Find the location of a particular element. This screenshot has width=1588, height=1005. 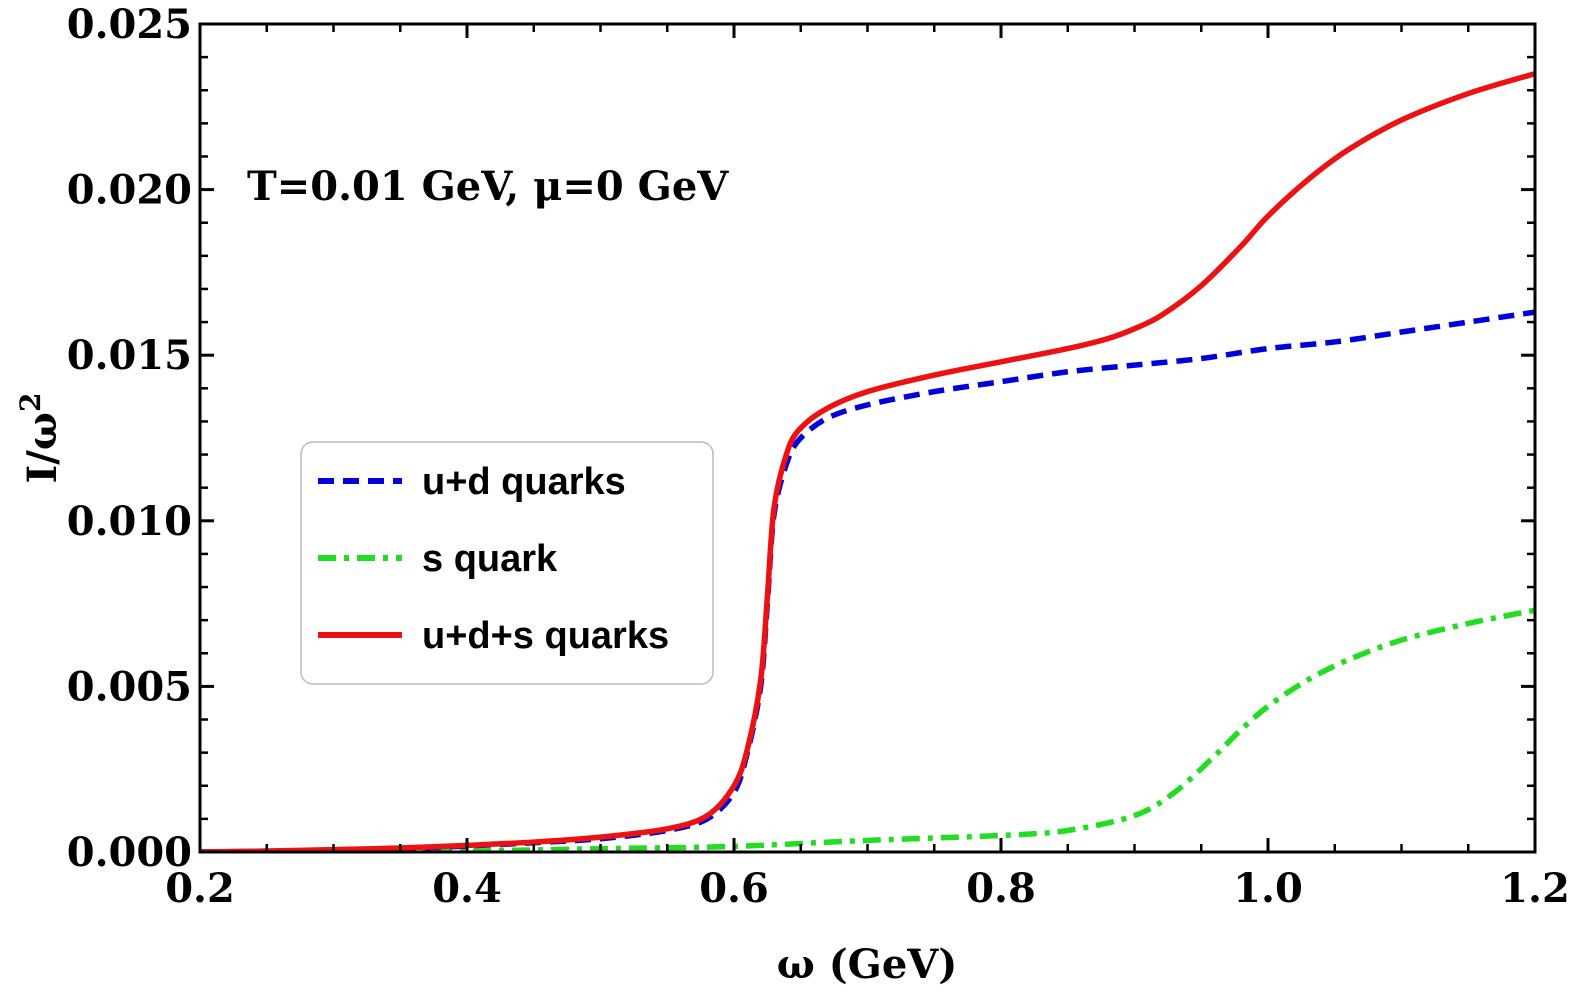

x-tick-label: 1.0 is located at coordinates (1268, 888).